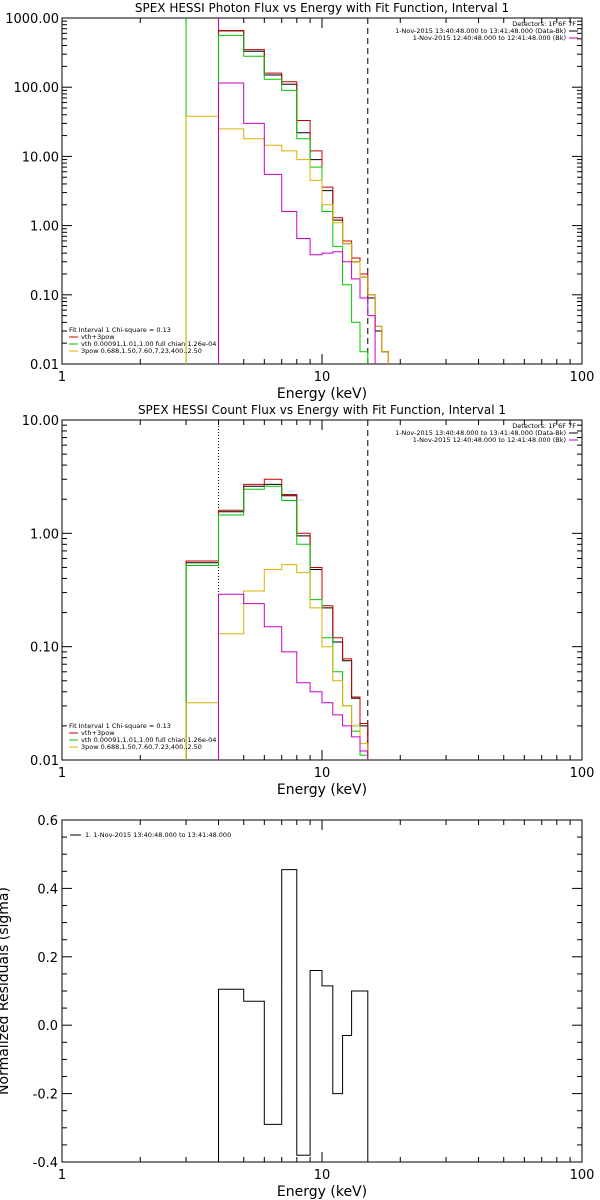  I want to click on y-tick-label: 100.00, so click(37, 88).